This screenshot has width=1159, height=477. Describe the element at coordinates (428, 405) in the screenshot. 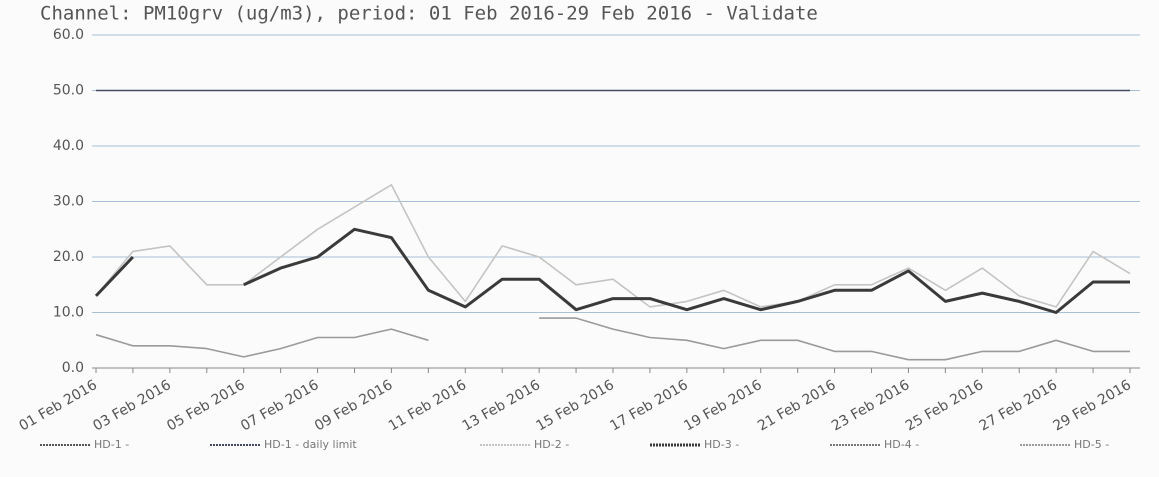

I see `x-tick-label: 11 Feb 2016` at that location.